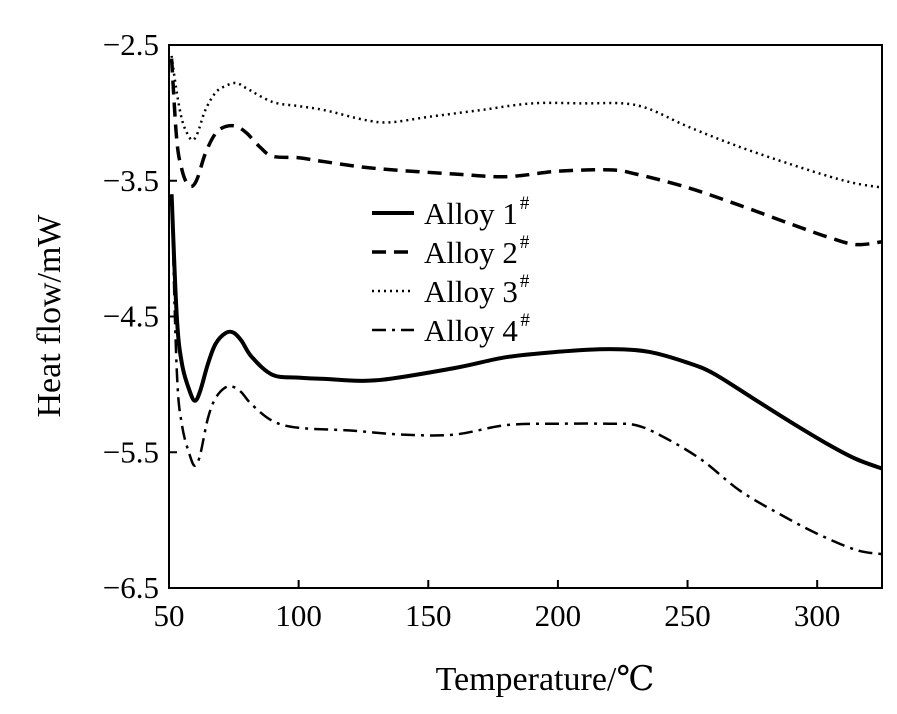  Describe the element at coordinates (545, 679) in the screenshot. I see `x-axis-label: Temperature/℃` at that location.